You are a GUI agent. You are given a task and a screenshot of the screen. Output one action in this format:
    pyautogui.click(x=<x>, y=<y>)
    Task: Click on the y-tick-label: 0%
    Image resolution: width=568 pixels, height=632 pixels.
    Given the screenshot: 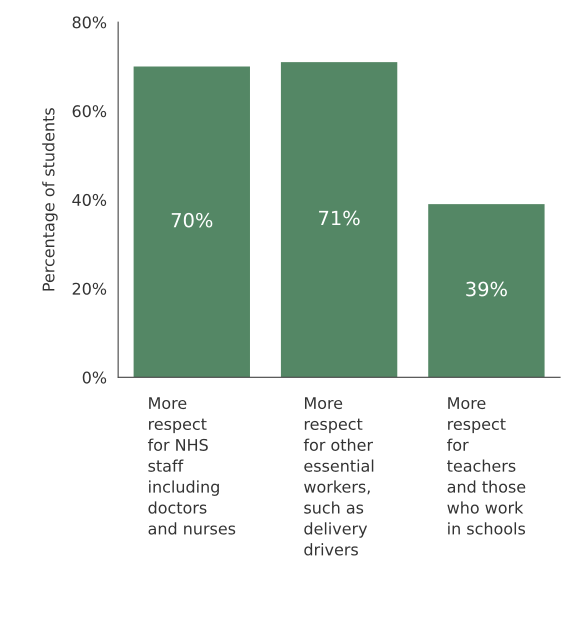 What is the action you would take?
    pyautogui.click(x=94, y=378)
    